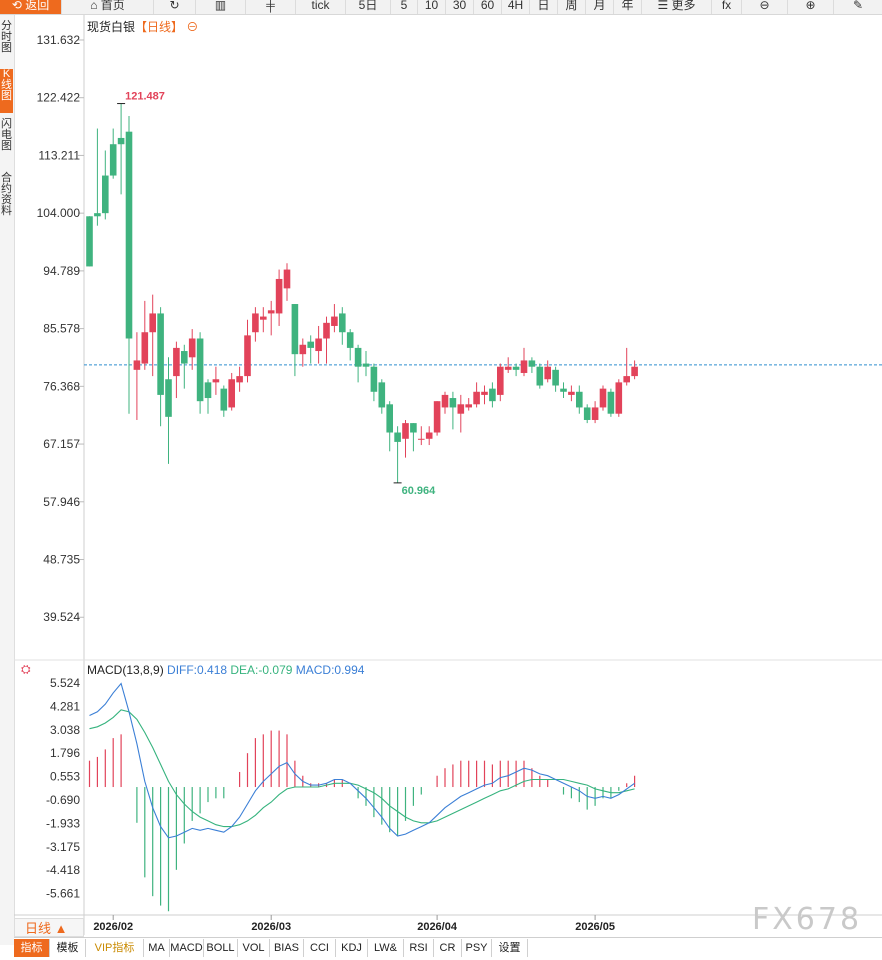  I want to click on indicator-tab-9: KDJ, so click(352, 948).